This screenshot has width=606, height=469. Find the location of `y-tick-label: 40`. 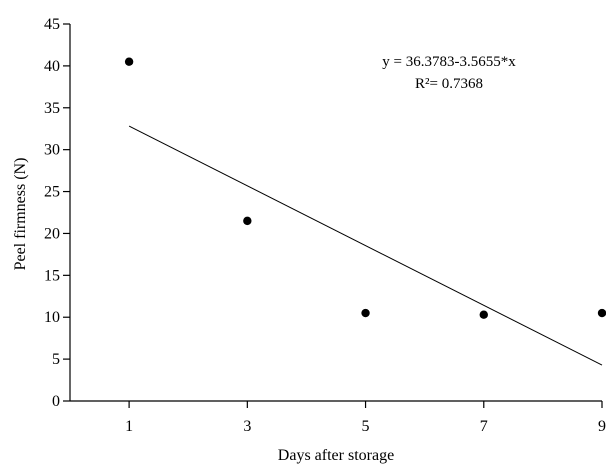

y-tick-label: 40 is located at coordinates (52, 66).